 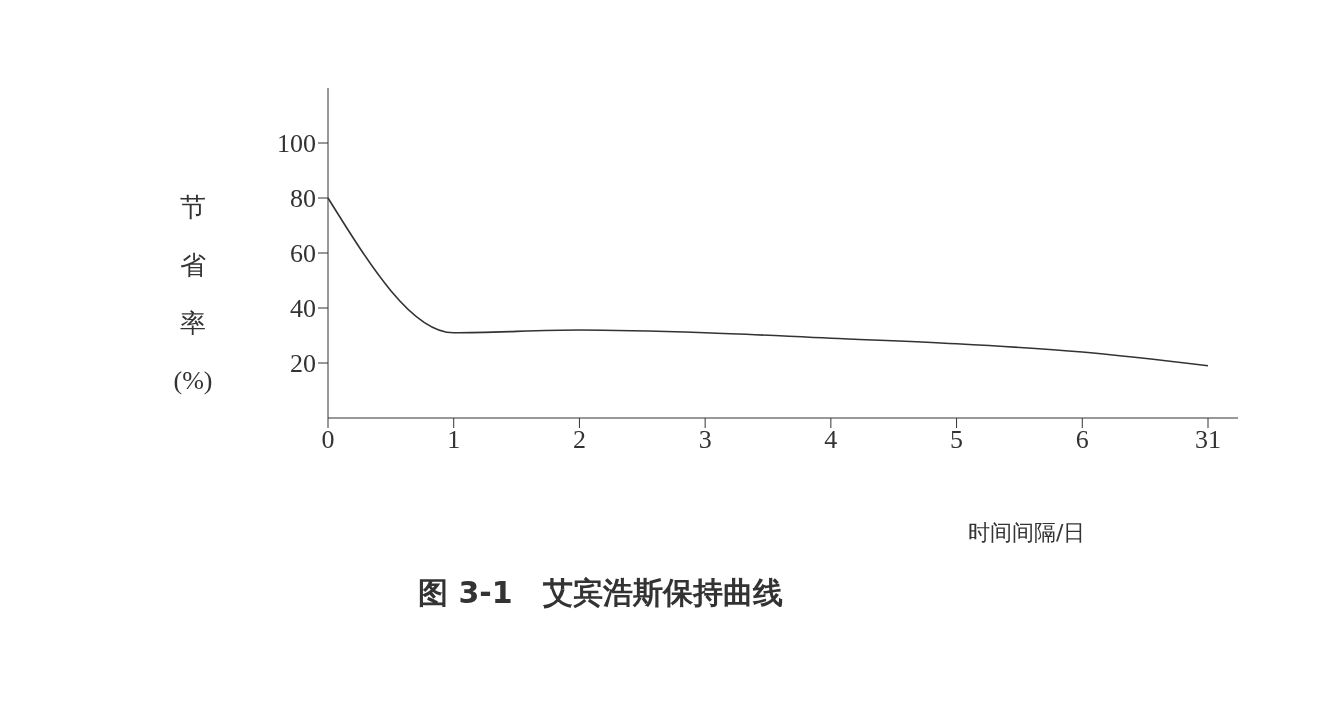 I want to click on x-tick-label: 1, so click(x=454, y=440).